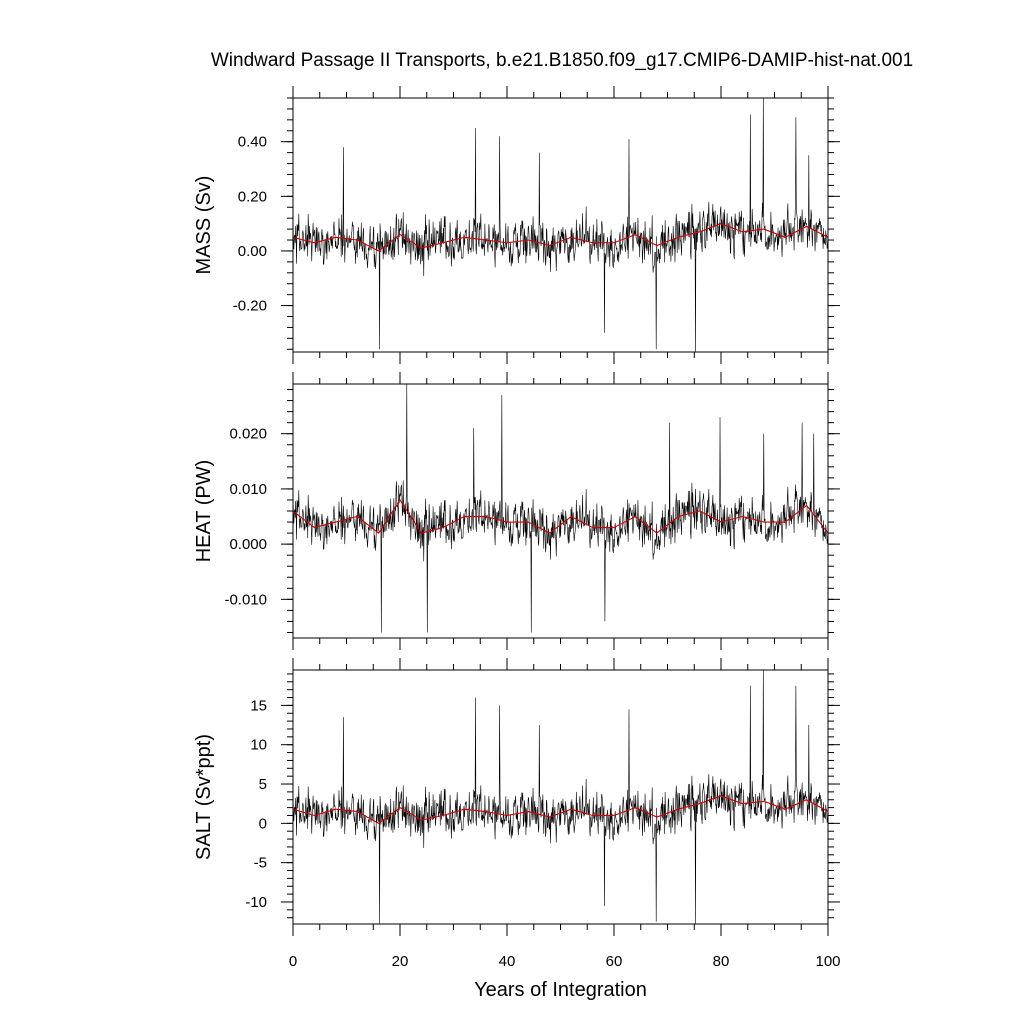  Describe the element at coordinates (263, 784) in the screenshot. I see `y-tick-label: 5` at that location.